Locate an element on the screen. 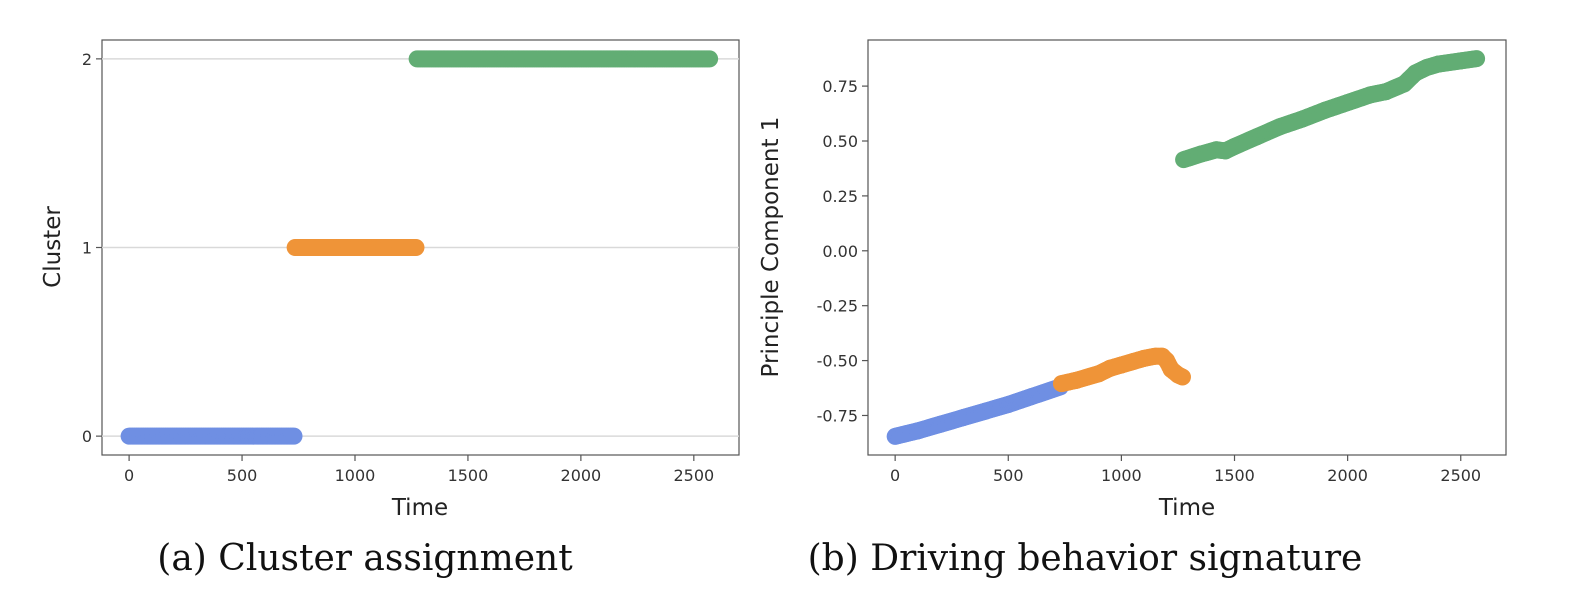  y-axis-label: Principle Component 1 is located at coordinates (771, 247).